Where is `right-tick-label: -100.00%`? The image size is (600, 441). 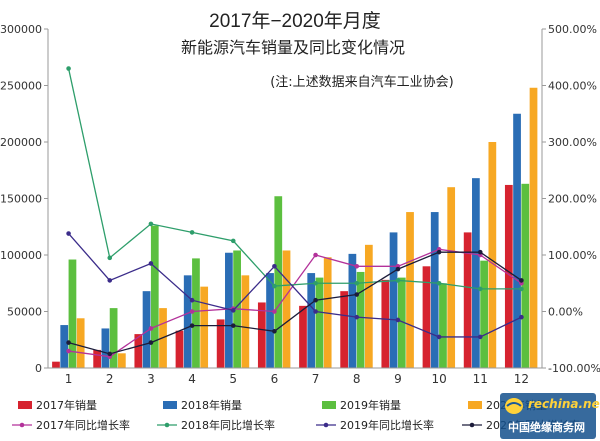 right-tick-label: -100.00% is located at coordinates (574, 368).